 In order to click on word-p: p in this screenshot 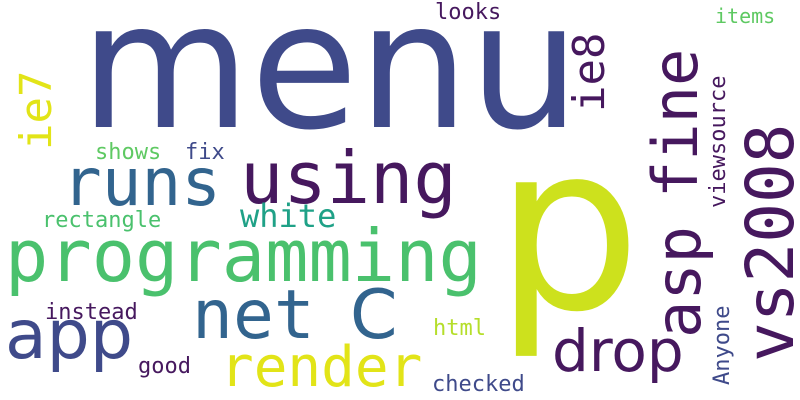, I will do `click(568, 229)`.